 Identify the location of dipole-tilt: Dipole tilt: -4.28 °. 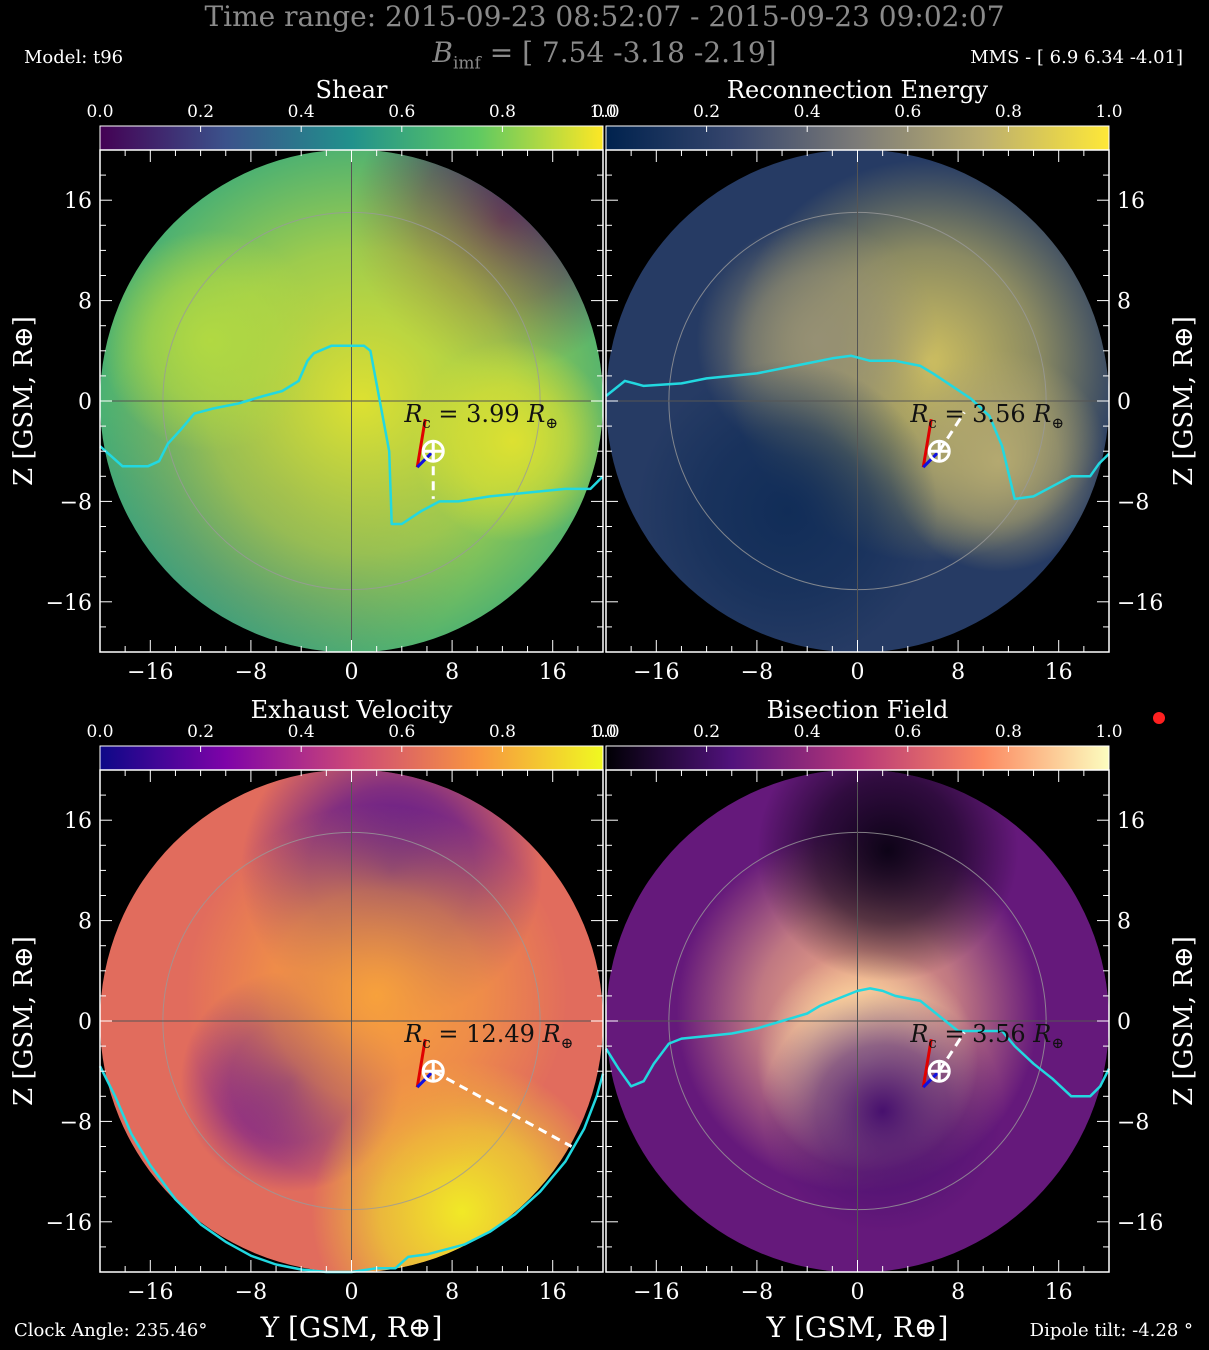
(1111, 1330).